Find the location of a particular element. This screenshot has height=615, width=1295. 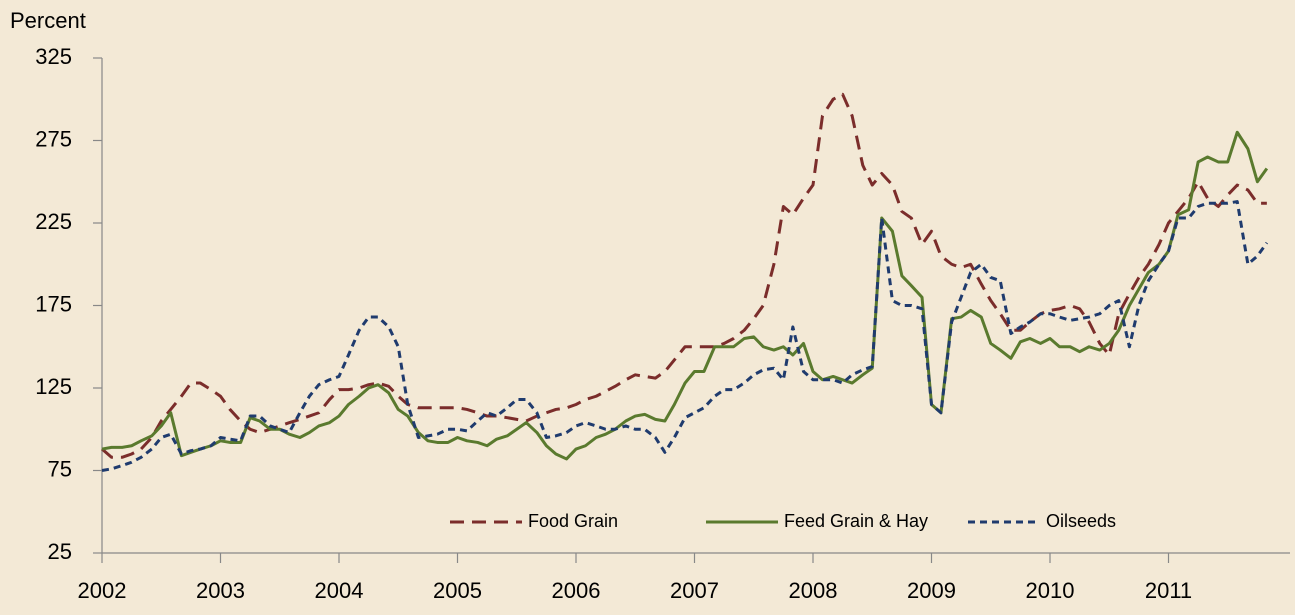

x-tick-label: 2010 is located at coordinates (1050, 590).